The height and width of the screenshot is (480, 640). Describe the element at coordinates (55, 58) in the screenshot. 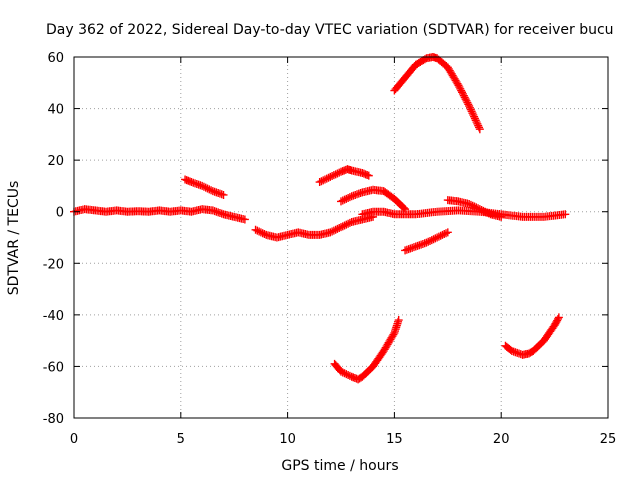

I see `y-tick-label: 60` at that location.